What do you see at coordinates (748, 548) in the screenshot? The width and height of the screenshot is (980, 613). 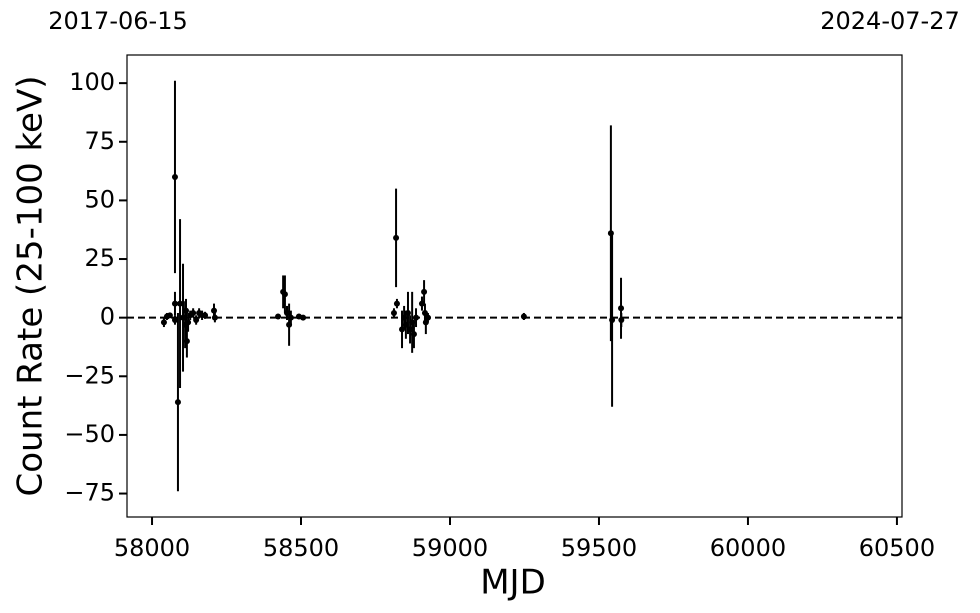 I see `x-tick-label: 60000` at bounding box center [748, 548].